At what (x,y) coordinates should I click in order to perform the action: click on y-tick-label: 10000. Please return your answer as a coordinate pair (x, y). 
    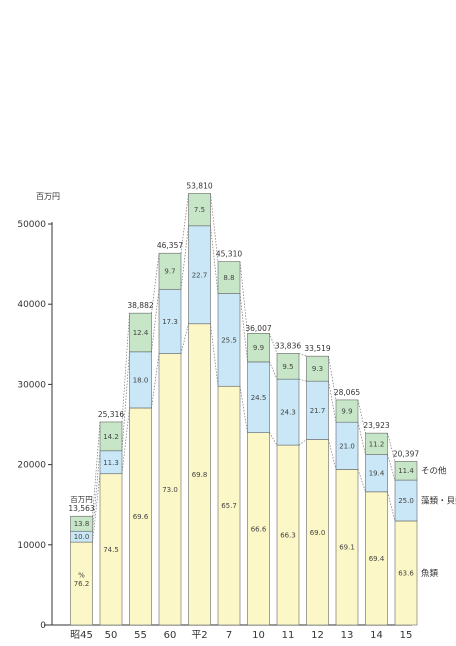
    Looking at the image, I should click on (31, 546).